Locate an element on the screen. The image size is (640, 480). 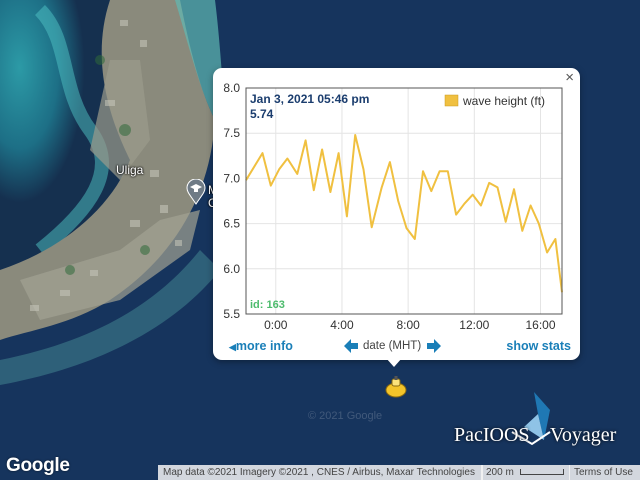
chart-legend: wave height (ft) is located at coordinates (494, 101).